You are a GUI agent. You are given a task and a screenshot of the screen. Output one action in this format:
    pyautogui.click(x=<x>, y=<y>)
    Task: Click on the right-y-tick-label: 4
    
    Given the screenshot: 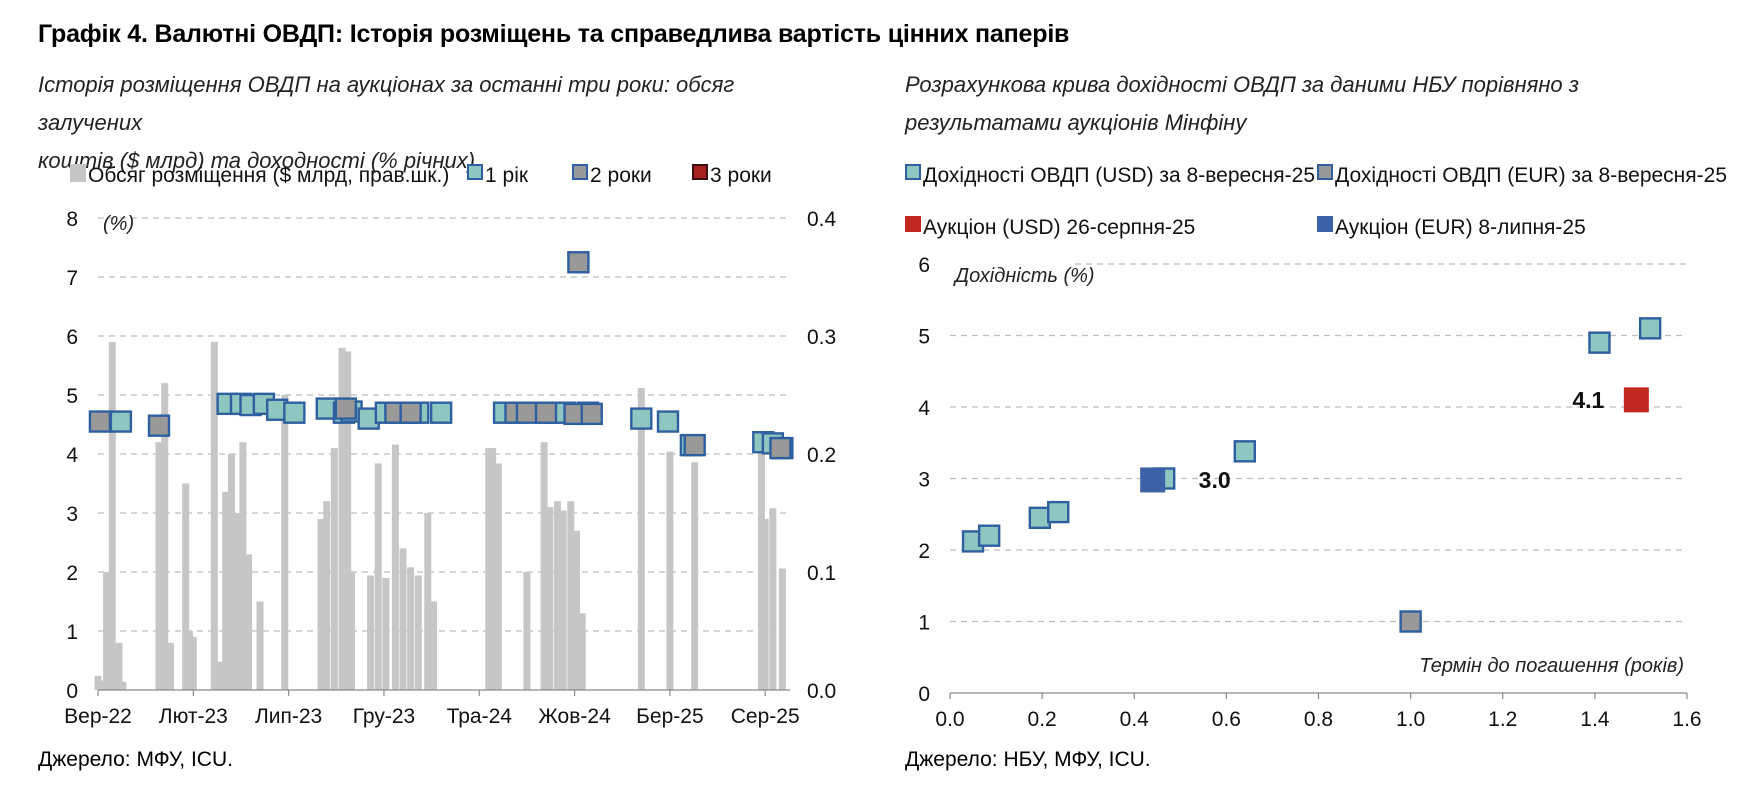 What is the action you would take?
    pyautogui.click(x=924, y=408)
    